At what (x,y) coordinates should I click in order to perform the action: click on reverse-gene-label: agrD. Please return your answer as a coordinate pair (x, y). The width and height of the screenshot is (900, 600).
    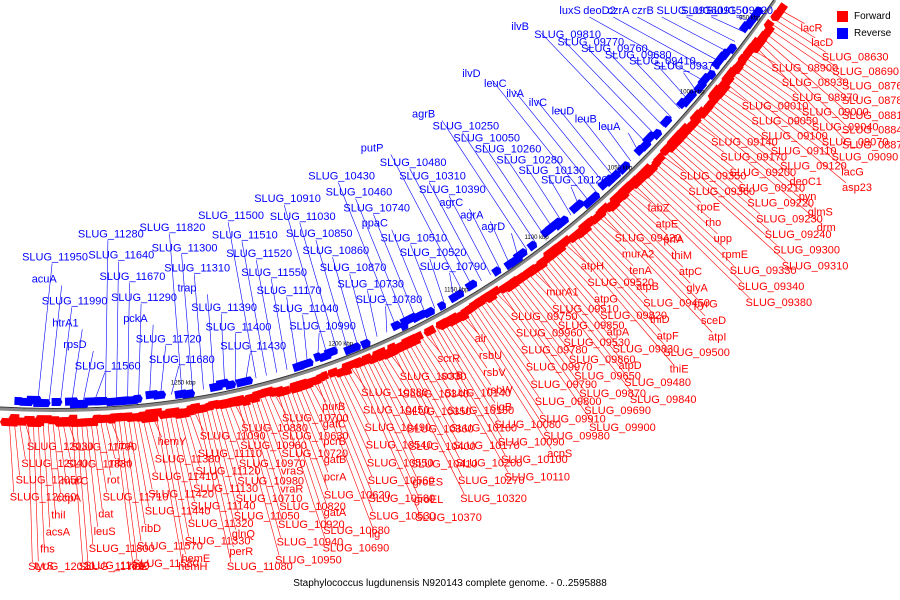
    Looking at the image, I should click on (493, 227).